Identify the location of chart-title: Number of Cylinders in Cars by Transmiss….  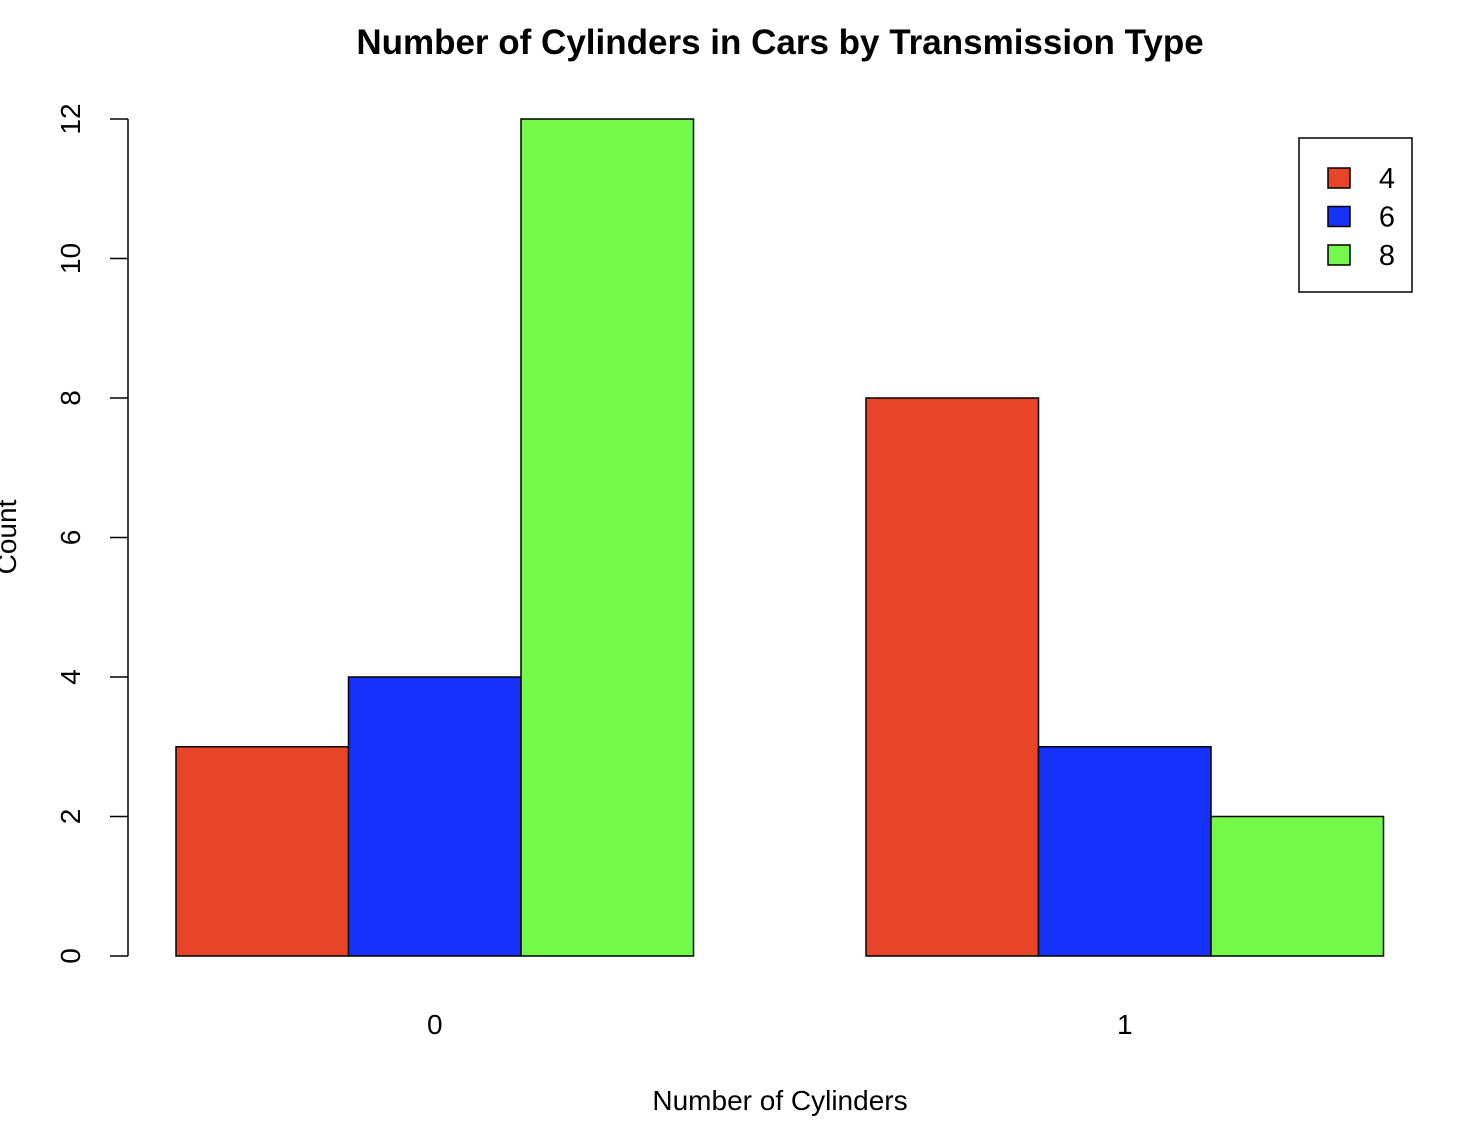
(779, 42).